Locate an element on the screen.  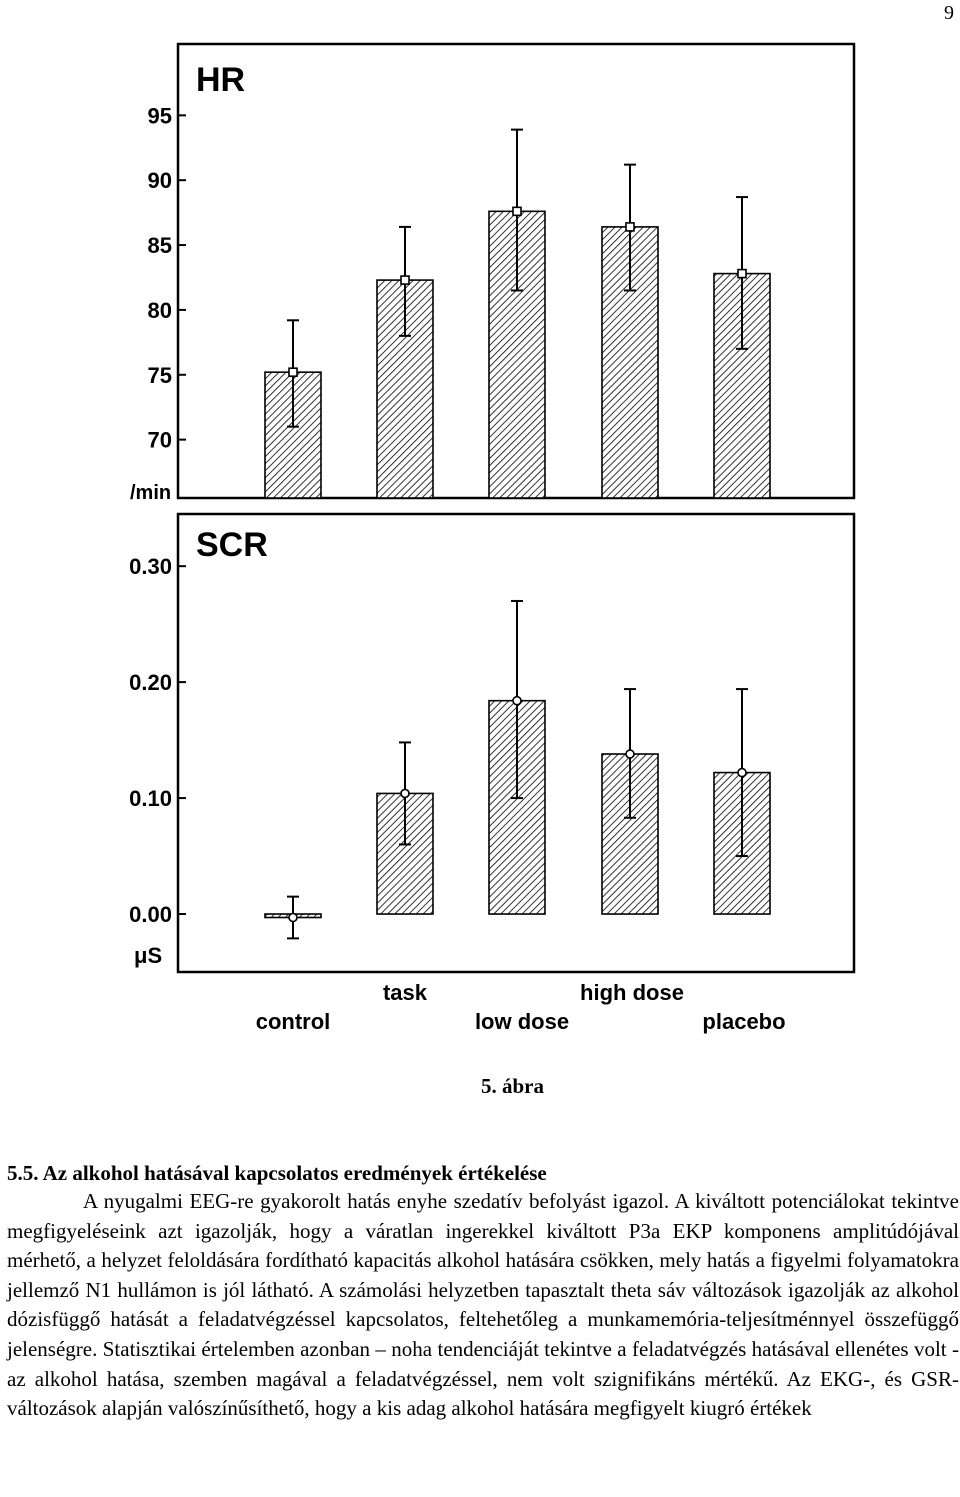
figure-caption: 5. ábra is located at coordinates (512, 1086).